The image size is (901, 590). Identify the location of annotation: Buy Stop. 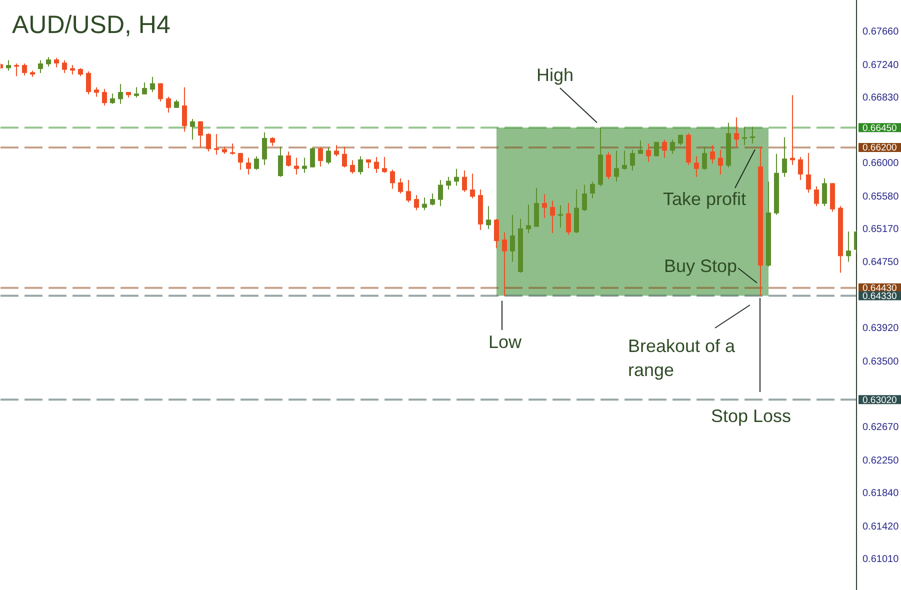
(701, 266).